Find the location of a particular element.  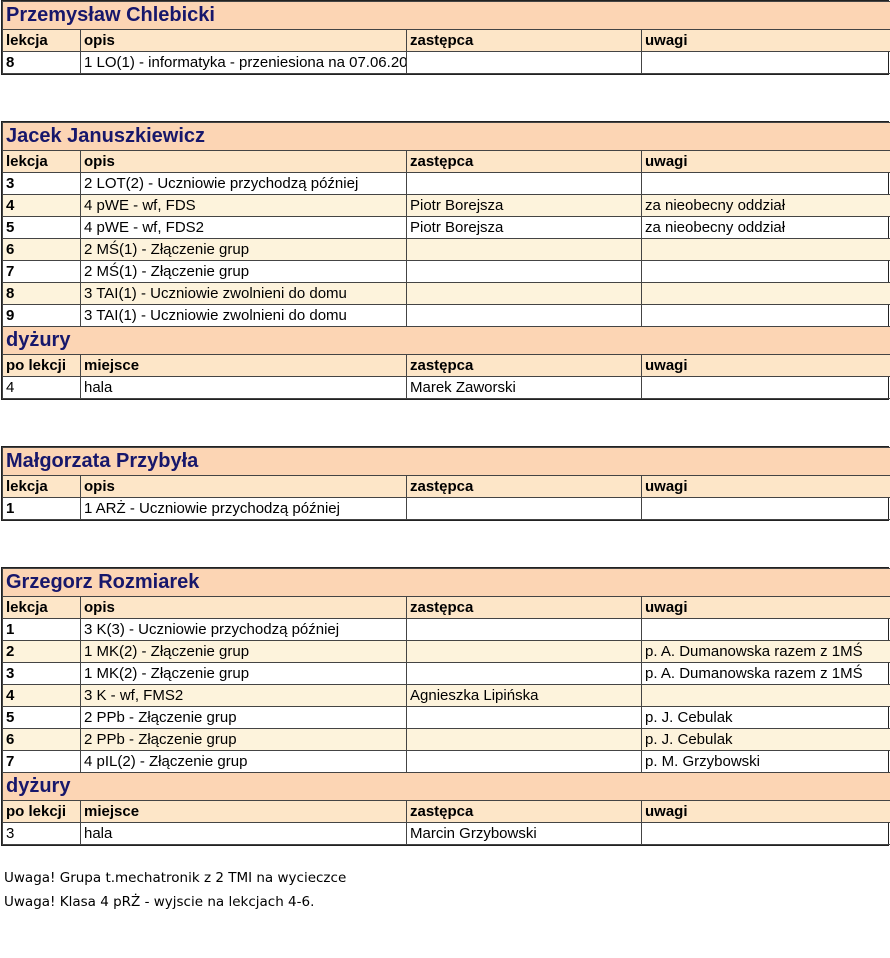

cell: 6 is located at coordinates (41, 249).